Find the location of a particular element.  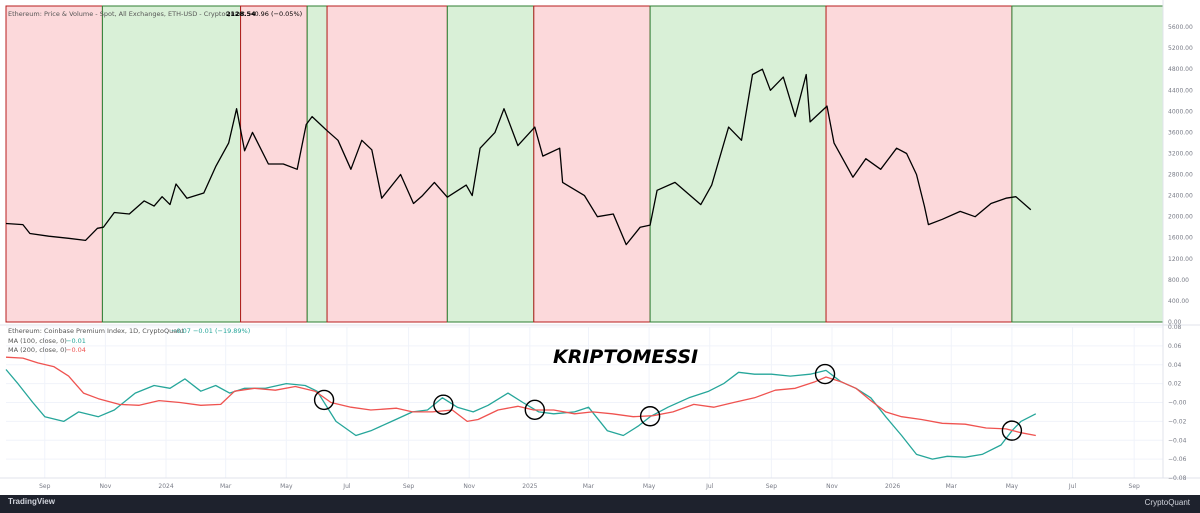

watermark-text: KRIPTOMESSI is located at coordinates (625, 357).